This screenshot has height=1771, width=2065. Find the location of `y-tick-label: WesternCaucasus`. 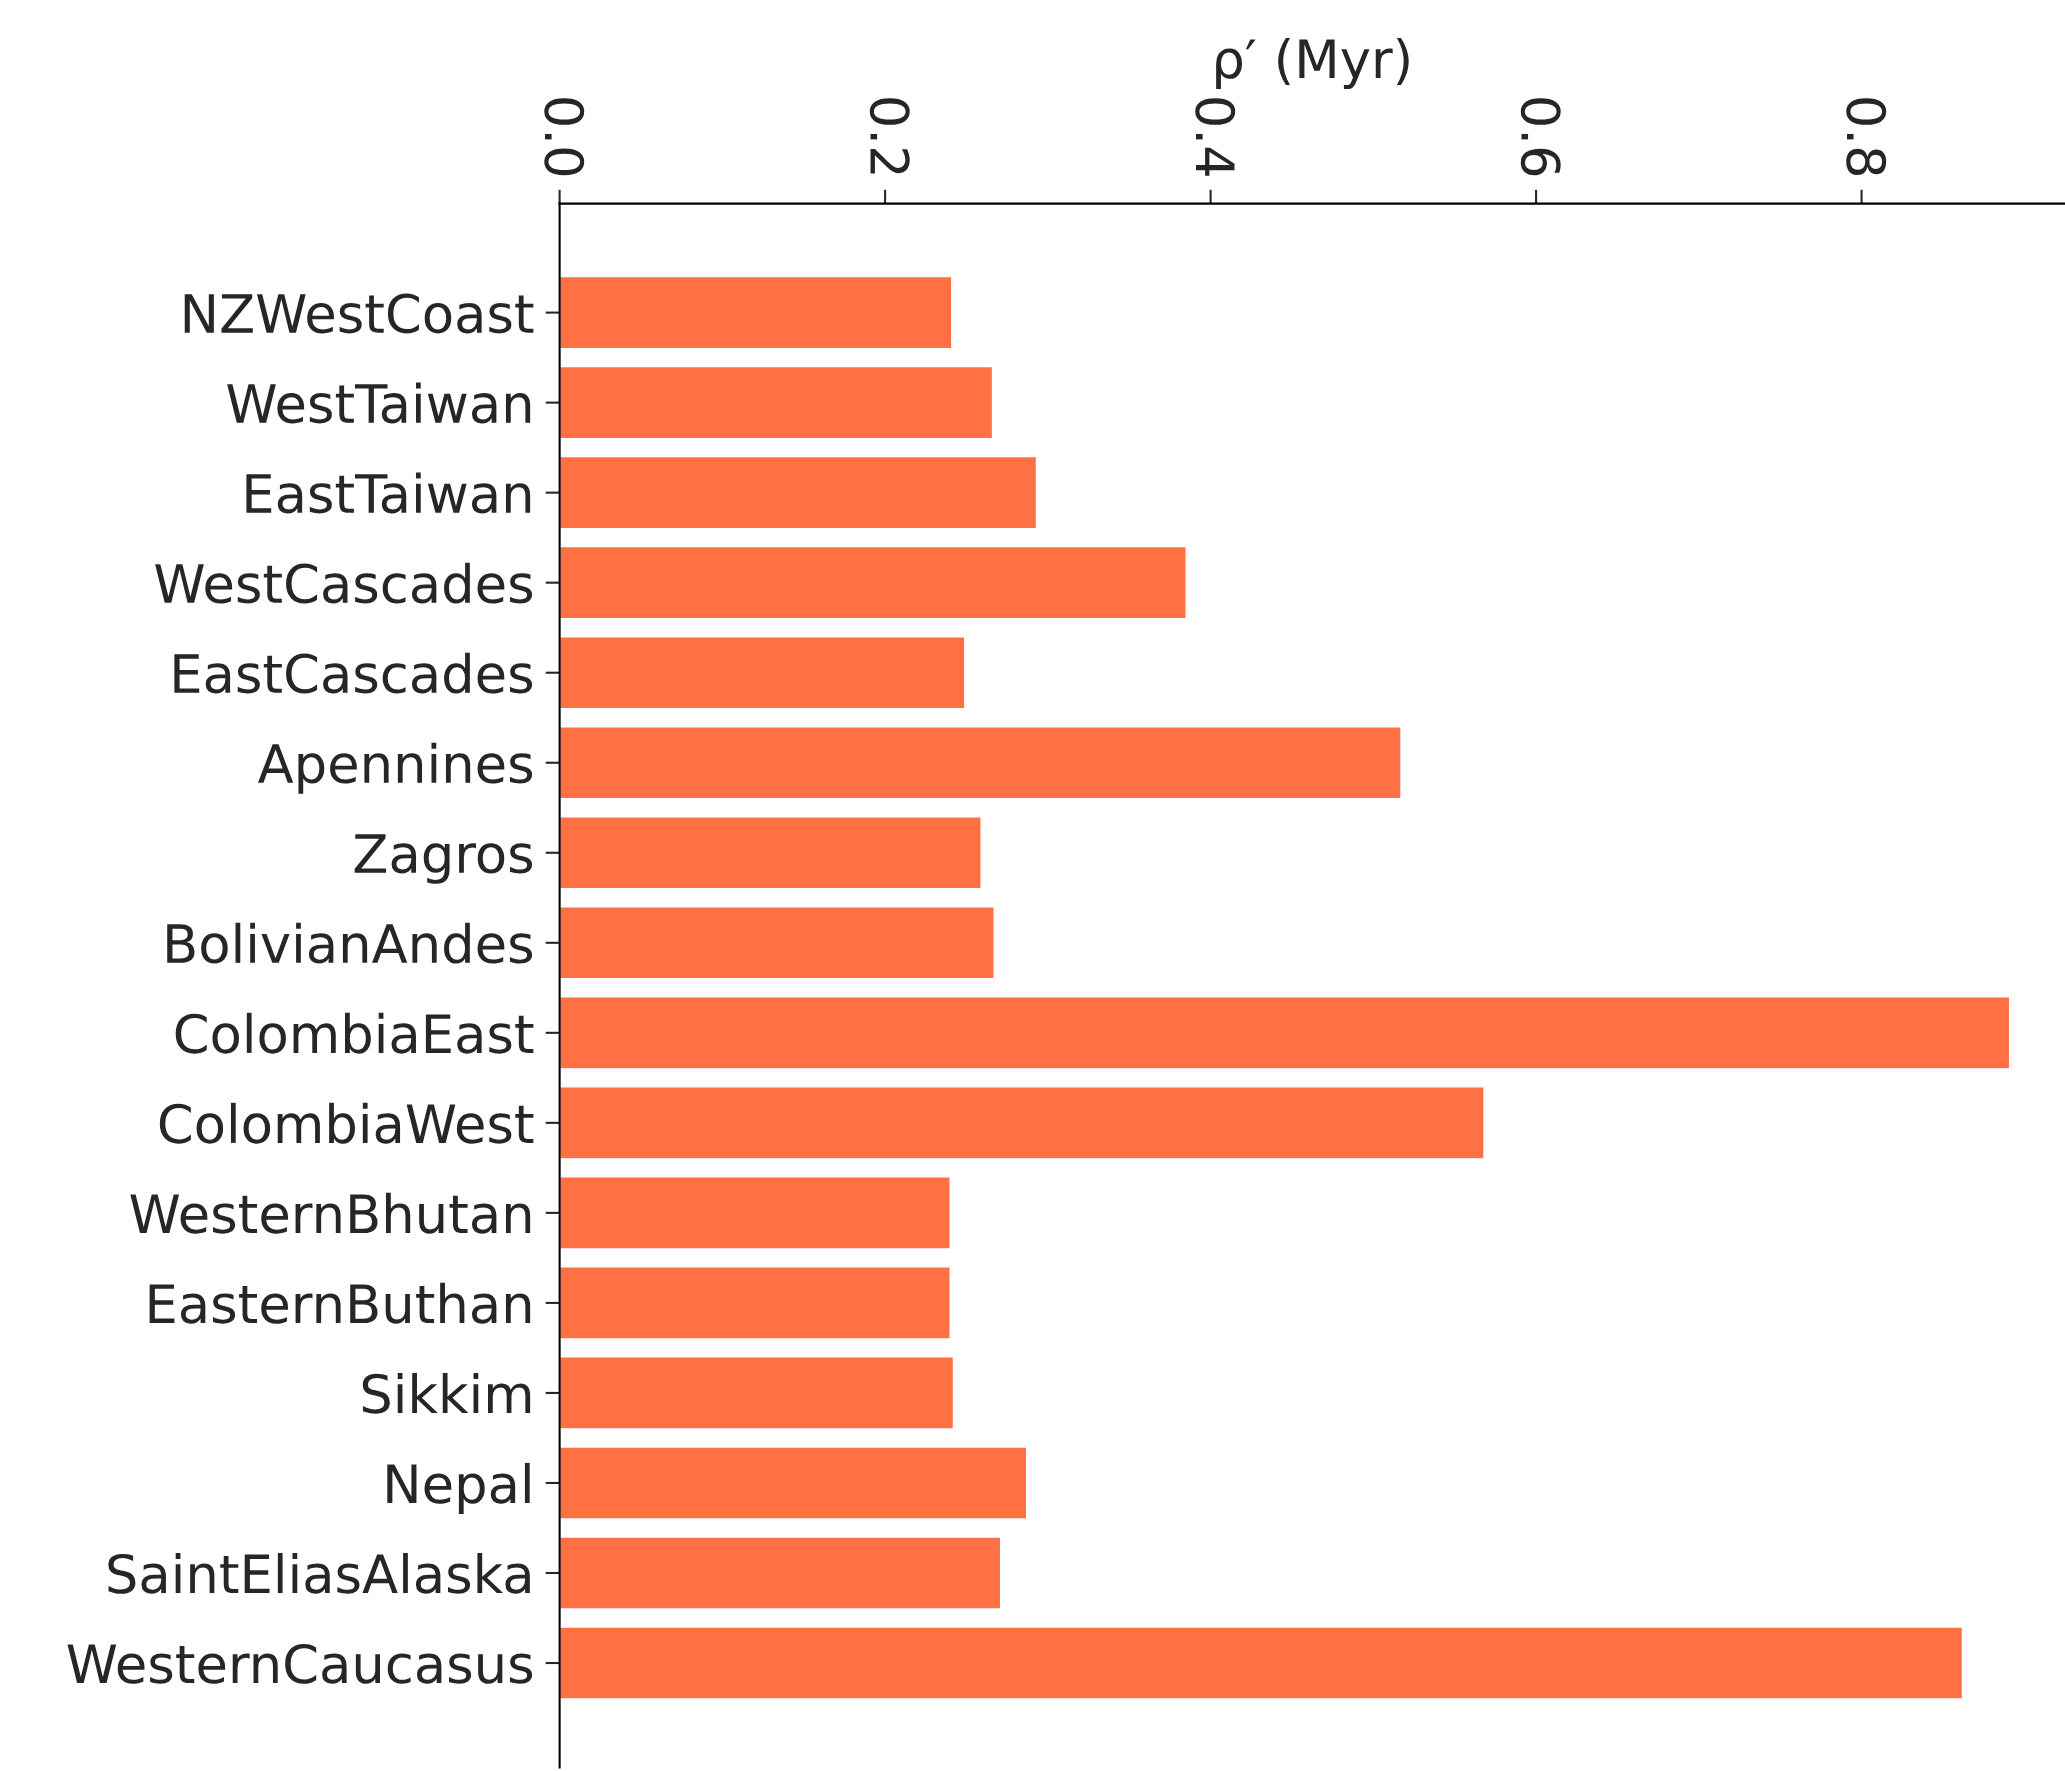

y-tick-label: WesternCaucasus is located at coordinates (300, 1663).